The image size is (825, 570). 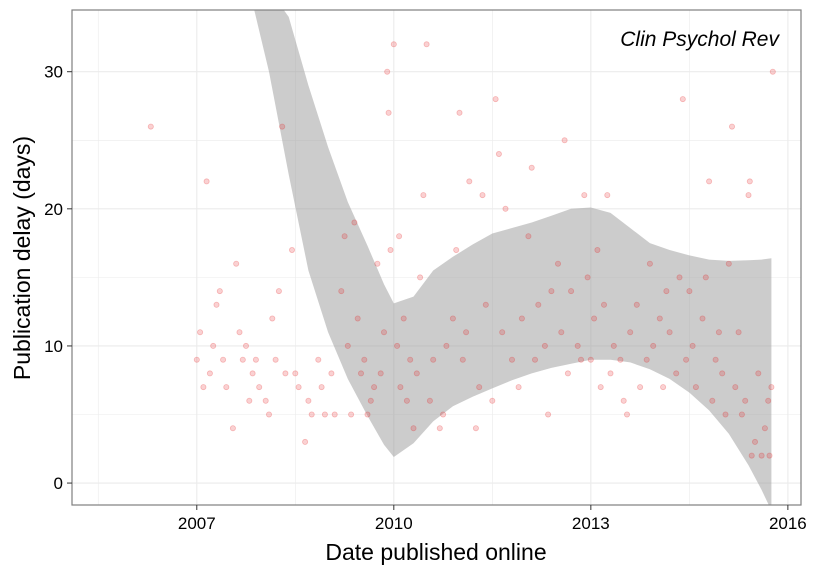 What do you see at coordinates (394, 523) in the screenshot?
I see `x-tick-label: 2010` at bounding box center [394, 523].